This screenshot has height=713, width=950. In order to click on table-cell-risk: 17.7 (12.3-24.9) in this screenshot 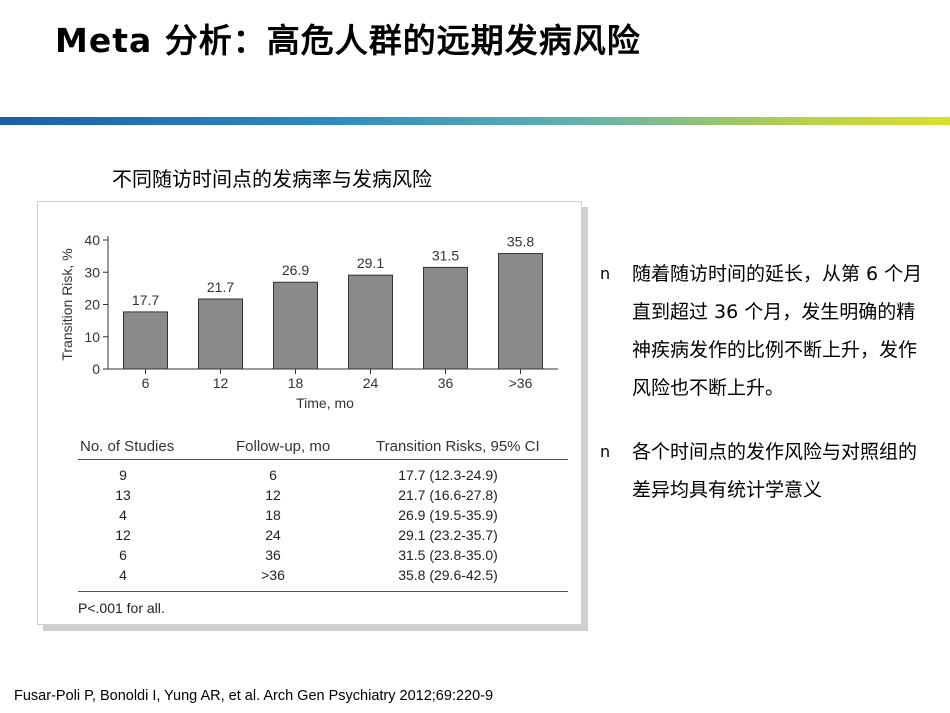, I will do `click(448, 475)`.